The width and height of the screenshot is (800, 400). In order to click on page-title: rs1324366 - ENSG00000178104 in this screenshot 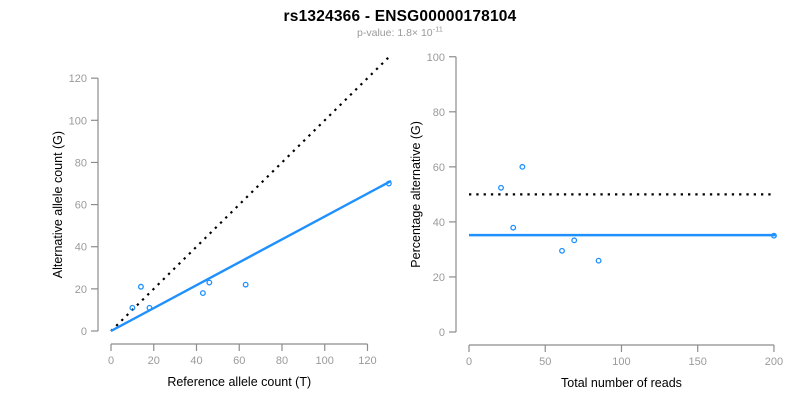, I will do `click(400, 16)`.